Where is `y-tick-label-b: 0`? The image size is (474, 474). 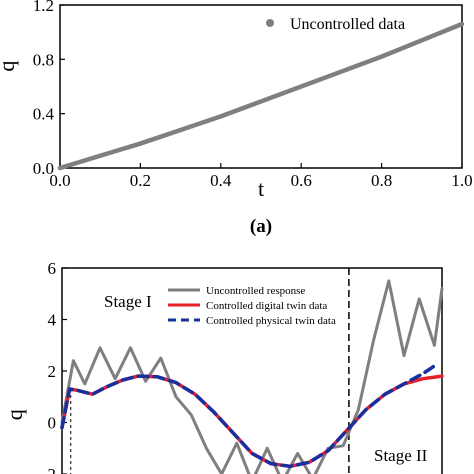 y-tick-label-b: 0 is located at coordinates (52, 423).